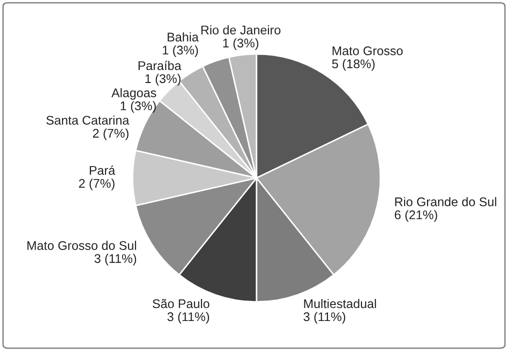 Image resolution: width=508 pixels, height=351 pixels. Describe the element at coordinates (353, 65) in the screenshot. I see `data-label: 5 (18%)` at that location.